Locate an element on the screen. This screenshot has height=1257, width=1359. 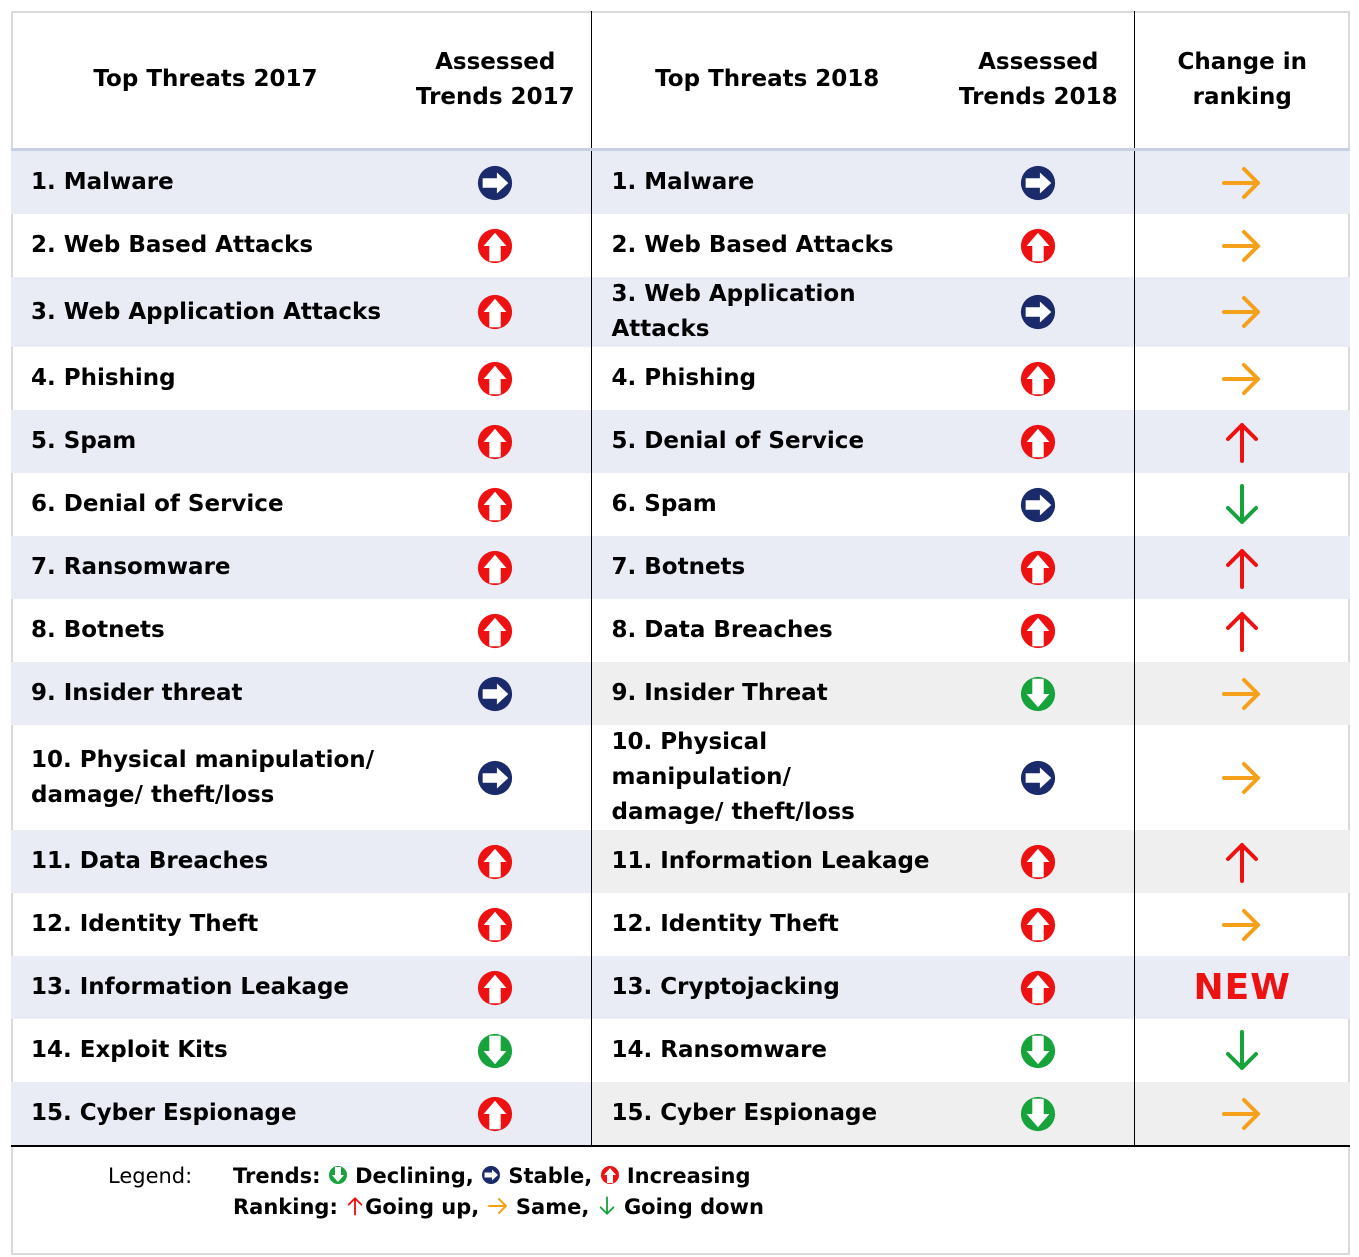
threat-2018-name: 4. Phishing is located at coordinates (766, 378).